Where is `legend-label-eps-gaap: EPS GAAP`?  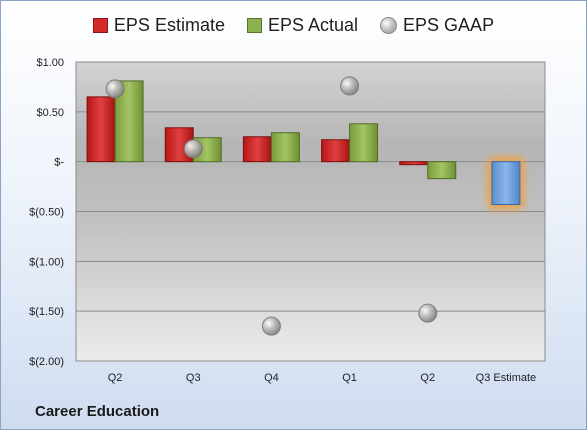 legend-label-eps-gaap: EPS GAAP is located at coordinates (449, 25).